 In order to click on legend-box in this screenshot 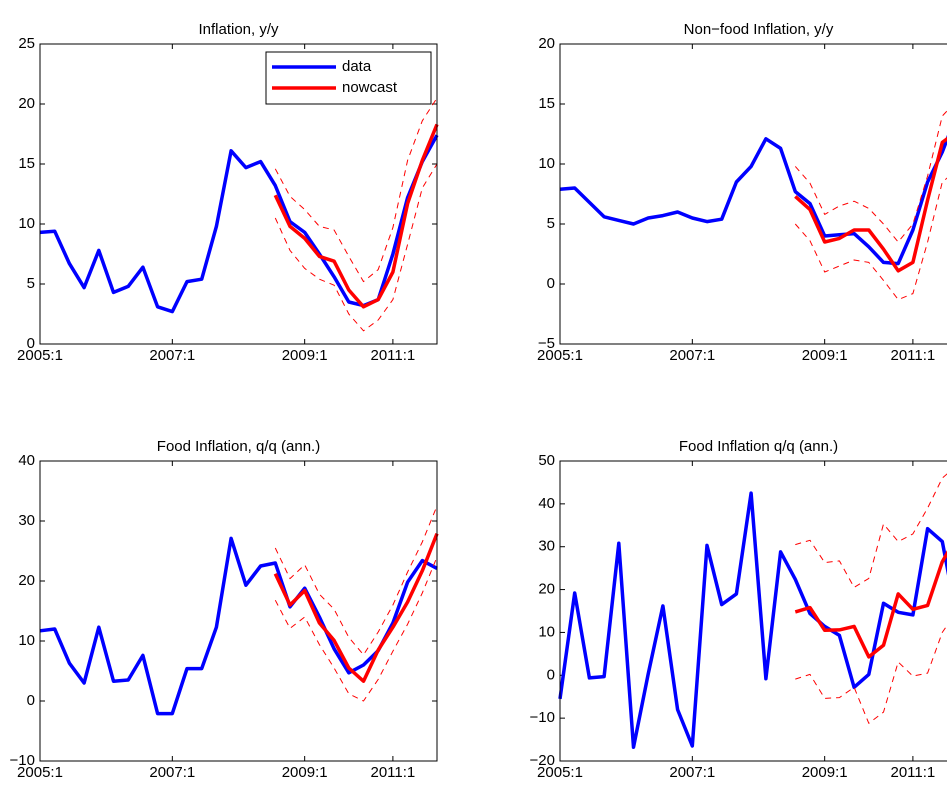, I will do `click(348, 78)`.